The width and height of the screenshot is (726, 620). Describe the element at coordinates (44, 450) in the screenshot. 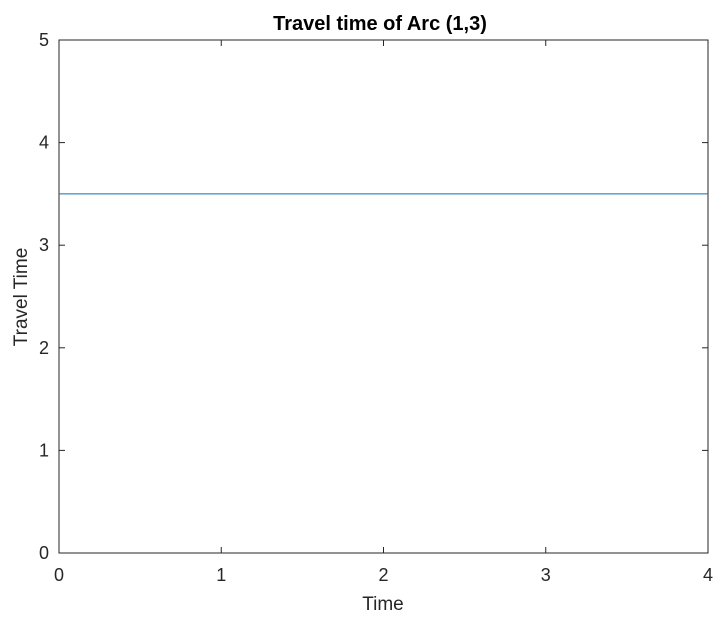

I see `y-tick-label: 1` at that location.